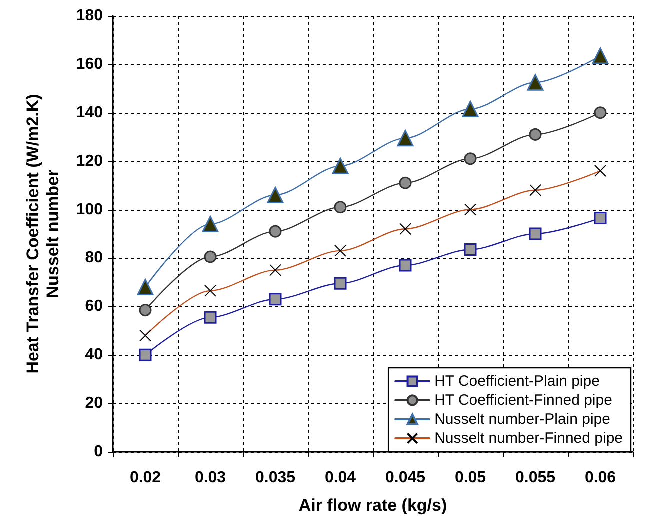  Describe the element at coordinates (522, 419) in the screenshot. I see `legend-label: Nusselt number-Plain pipe` at that location.